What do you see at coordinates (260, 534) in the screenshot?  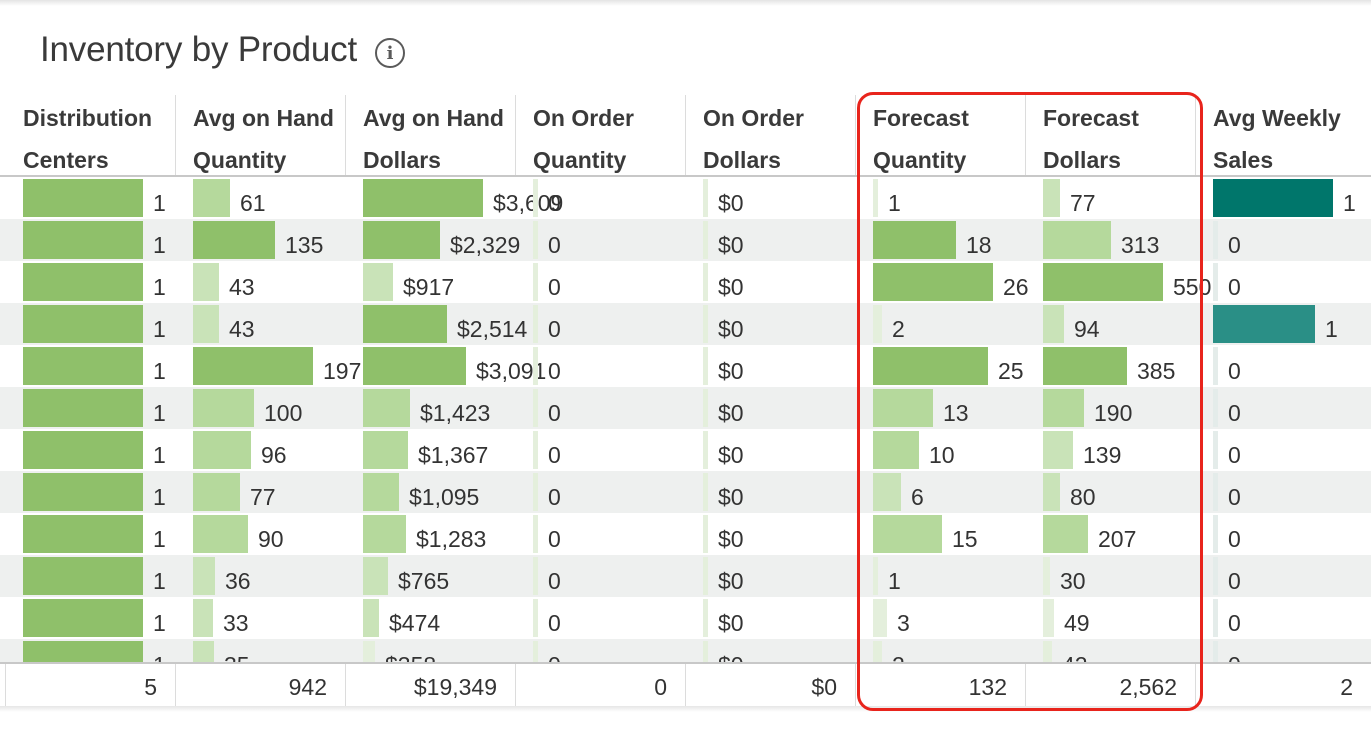 I see `cell-ohq: 90` at bounding box center [260, 534].